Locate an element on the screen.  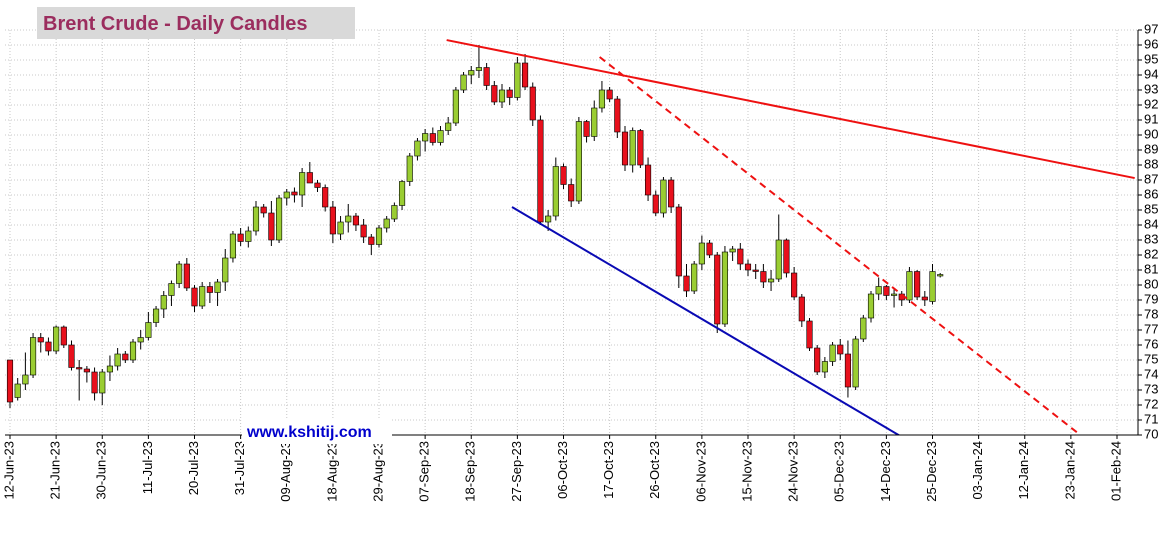
y-tick-label: 84 is located at coordinates (1151, 223).